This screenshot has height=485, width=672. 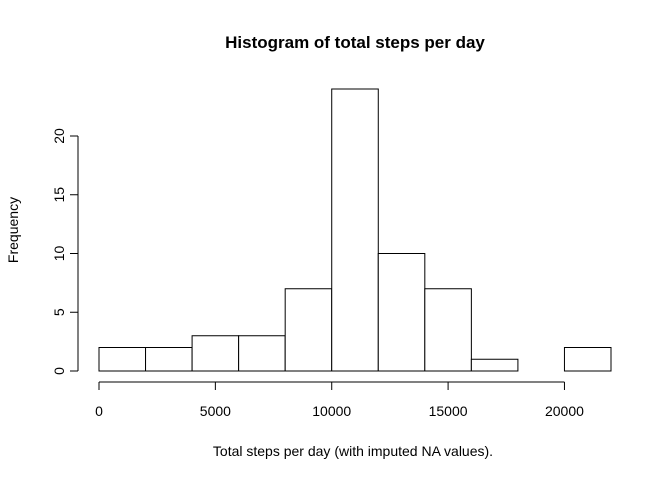 I want to click on y-tick-label: 5, so click(x=59, y=312).